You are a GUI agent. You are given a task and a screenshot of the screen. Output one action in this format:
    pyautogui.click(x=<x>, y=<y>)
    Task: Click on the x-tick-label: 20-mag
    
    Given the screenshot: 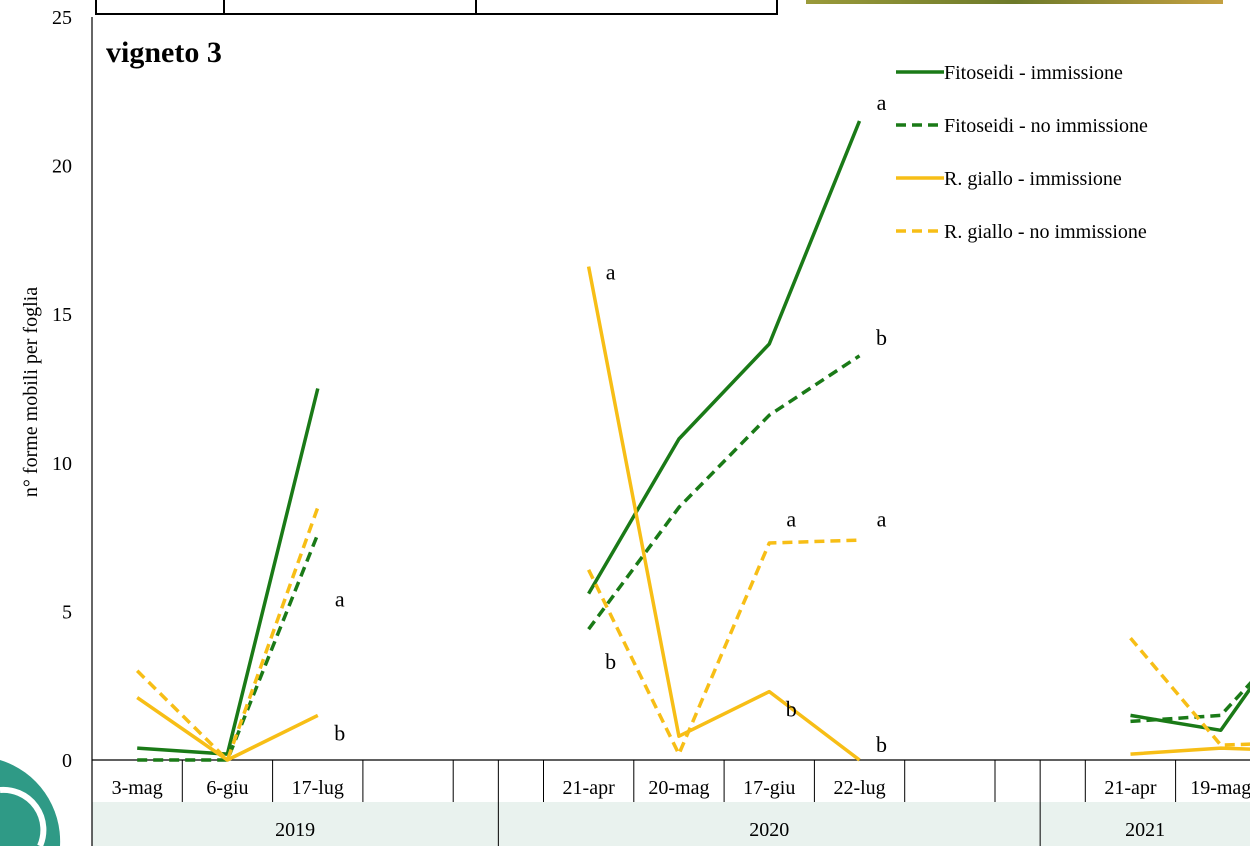 What is the action you would take?
    pyautogui.click(x=678, y=788)
    